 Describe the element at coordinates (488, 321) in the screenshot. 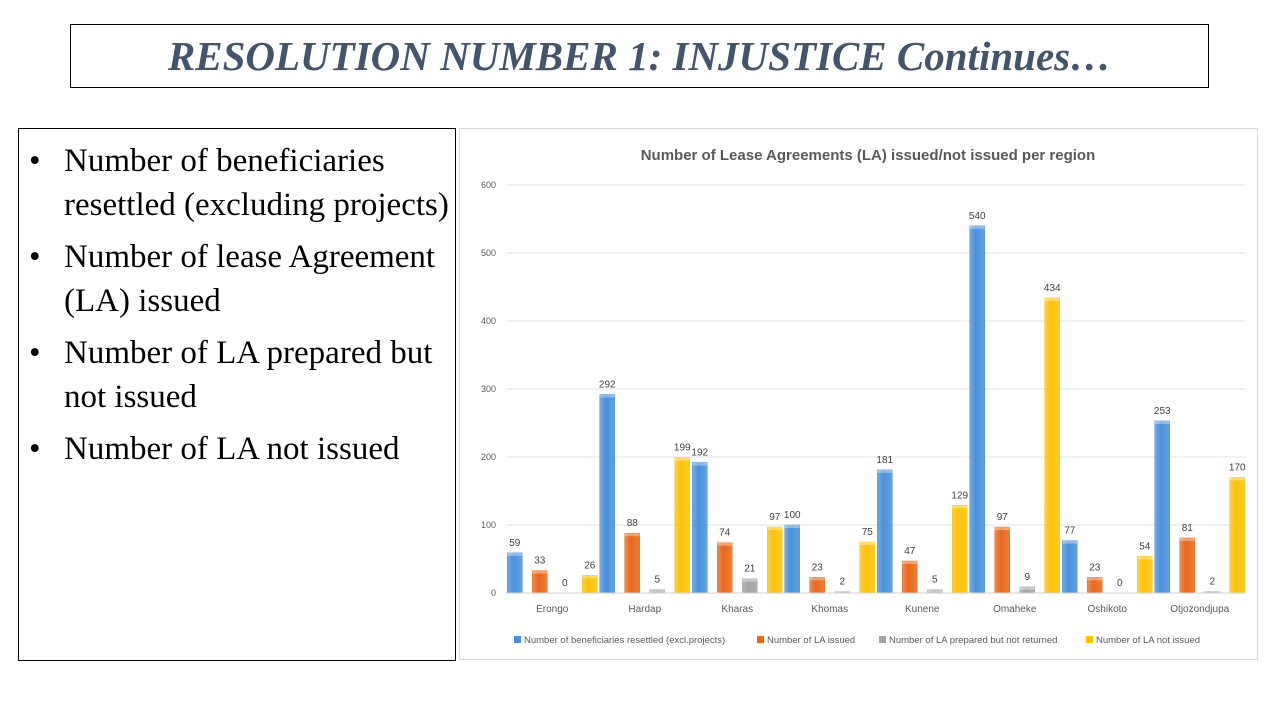

I see `y-tick-label: 400` at that location.